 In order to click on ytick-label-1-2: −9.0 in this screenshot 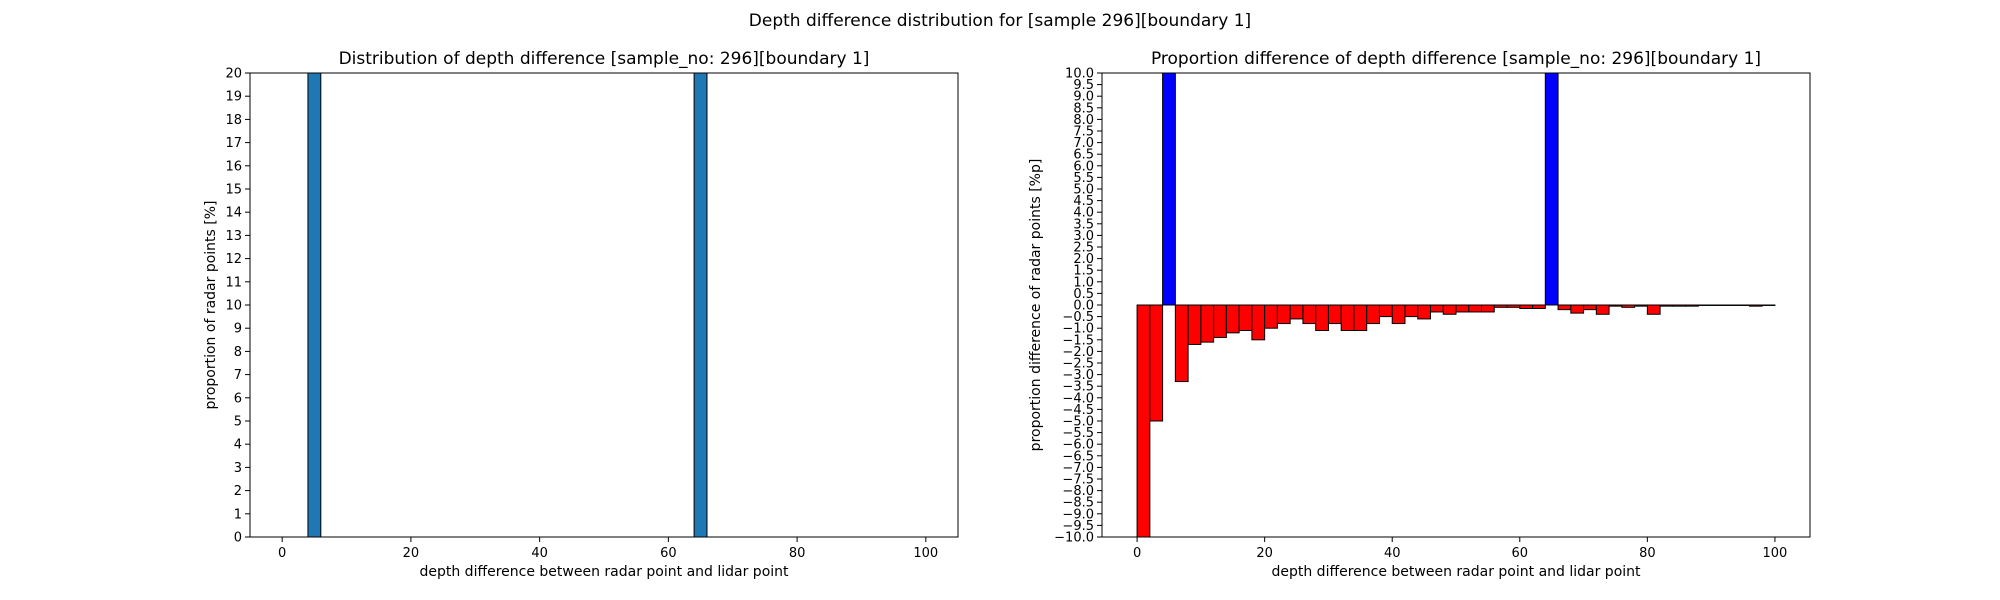, I will do `click(1078, 514)`.